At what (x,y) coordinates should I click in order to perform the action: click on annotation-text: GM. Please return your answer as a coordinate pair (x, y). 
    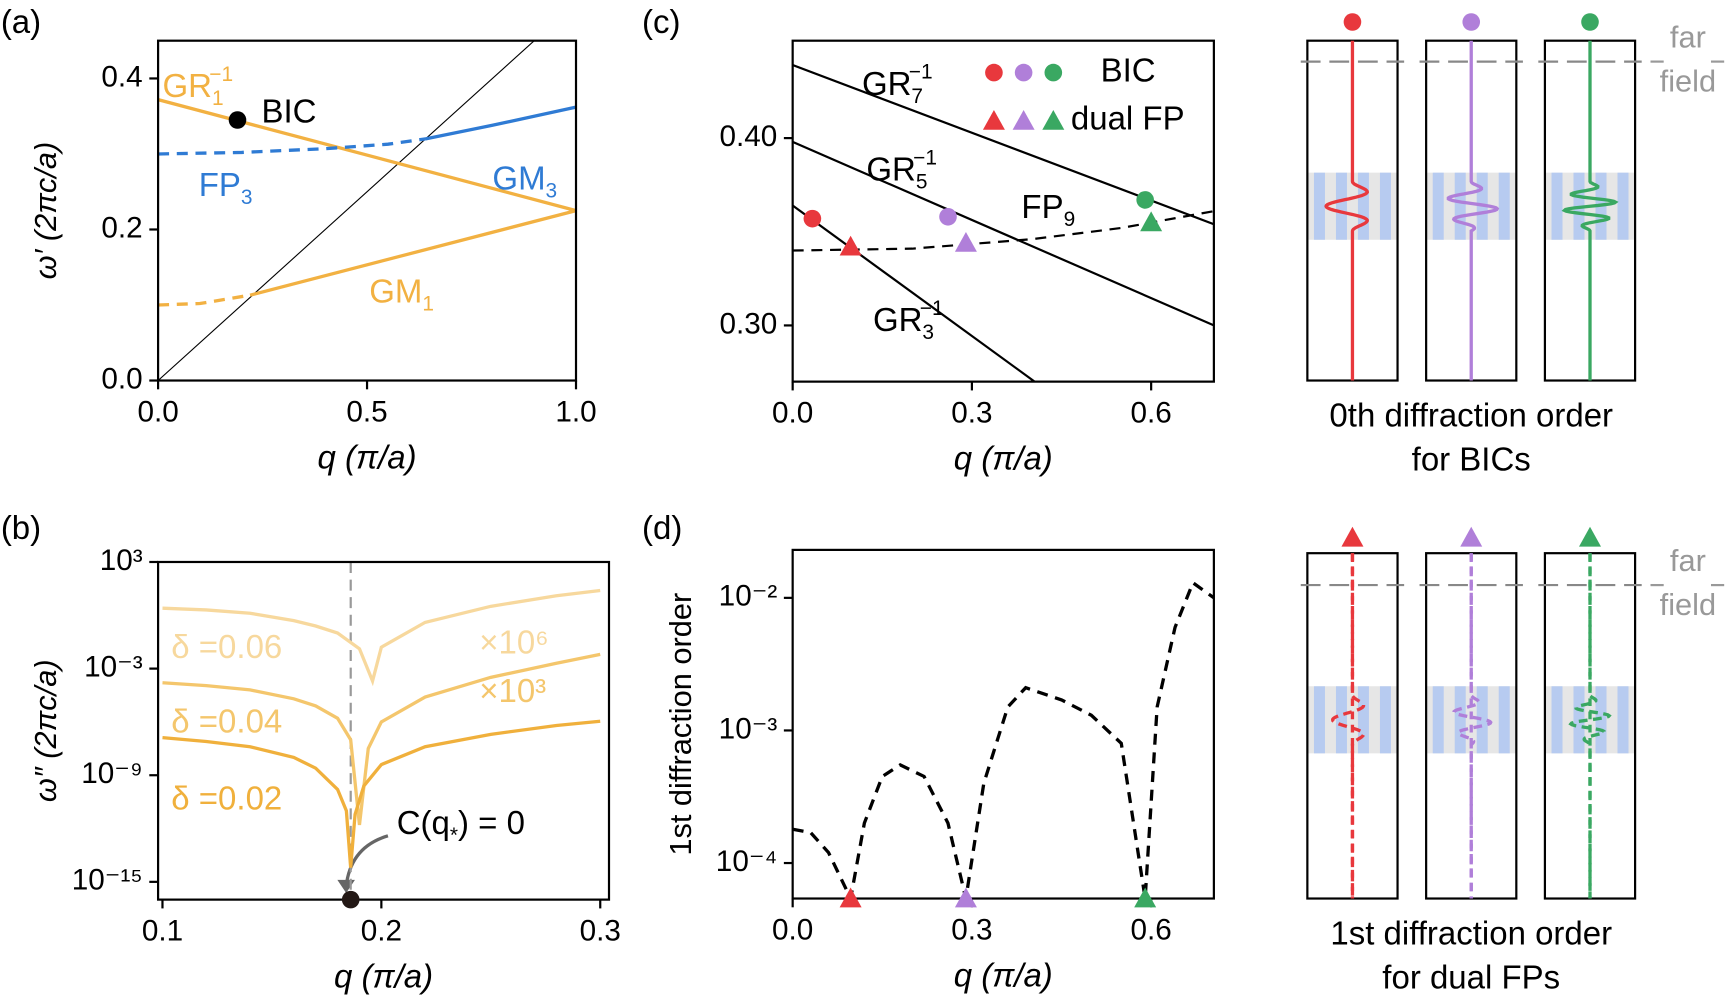
    Looking at the image, I should click on (395, 290).